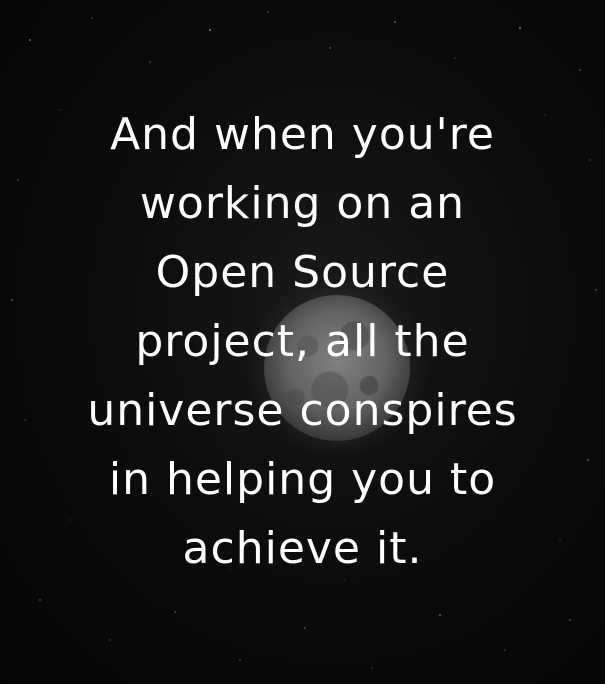  Describe the element at coordinates (302, 134) in the screenshot. I see `quote-line: And when you're` at that location.